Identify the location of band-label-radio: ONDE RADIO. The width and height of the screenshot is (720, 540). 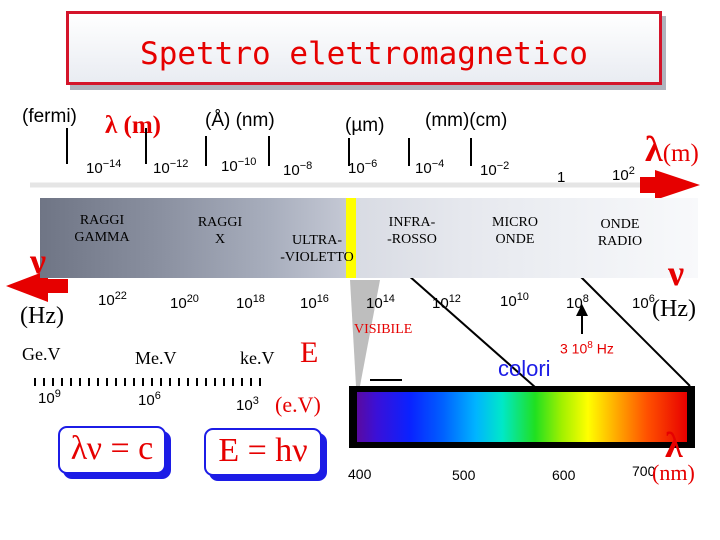
(620, 233).